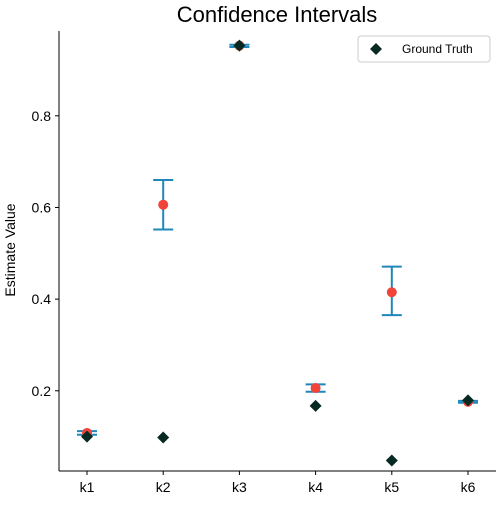  I want to click on x-tick-label: k1, so click(87, 487).